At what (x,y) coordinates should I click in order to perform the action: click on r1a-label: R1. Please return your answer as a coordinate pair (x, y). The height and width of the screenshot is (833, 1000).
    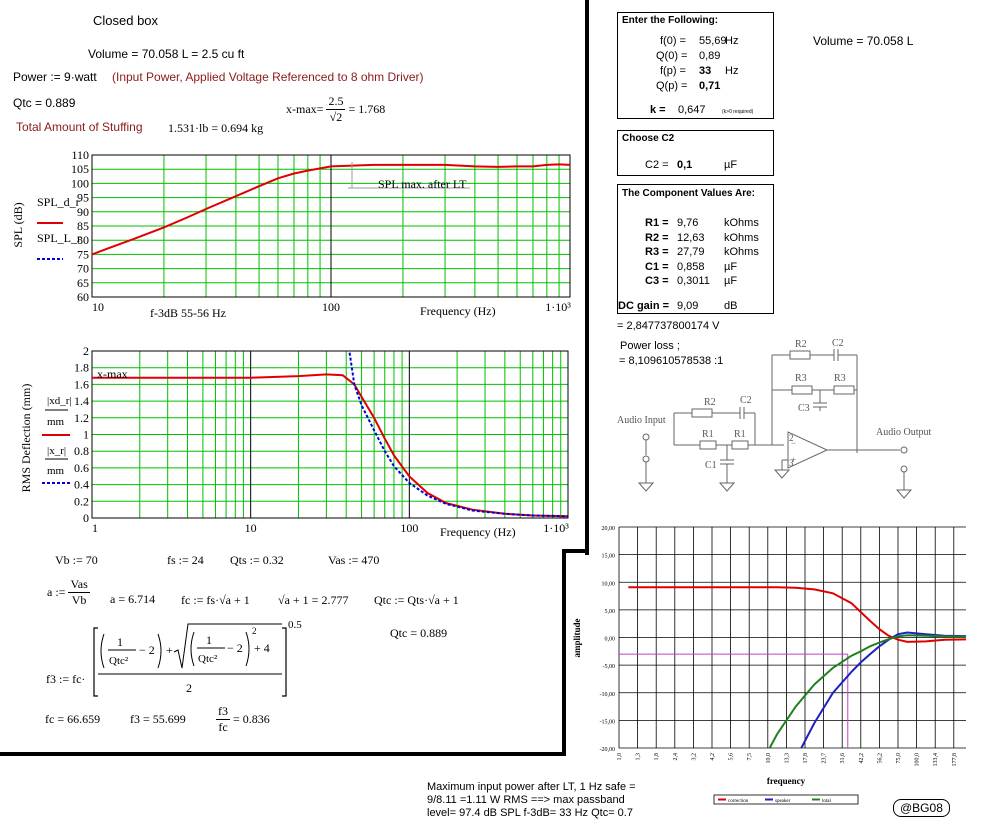
    Looking at the image, I should click on (708, 434).